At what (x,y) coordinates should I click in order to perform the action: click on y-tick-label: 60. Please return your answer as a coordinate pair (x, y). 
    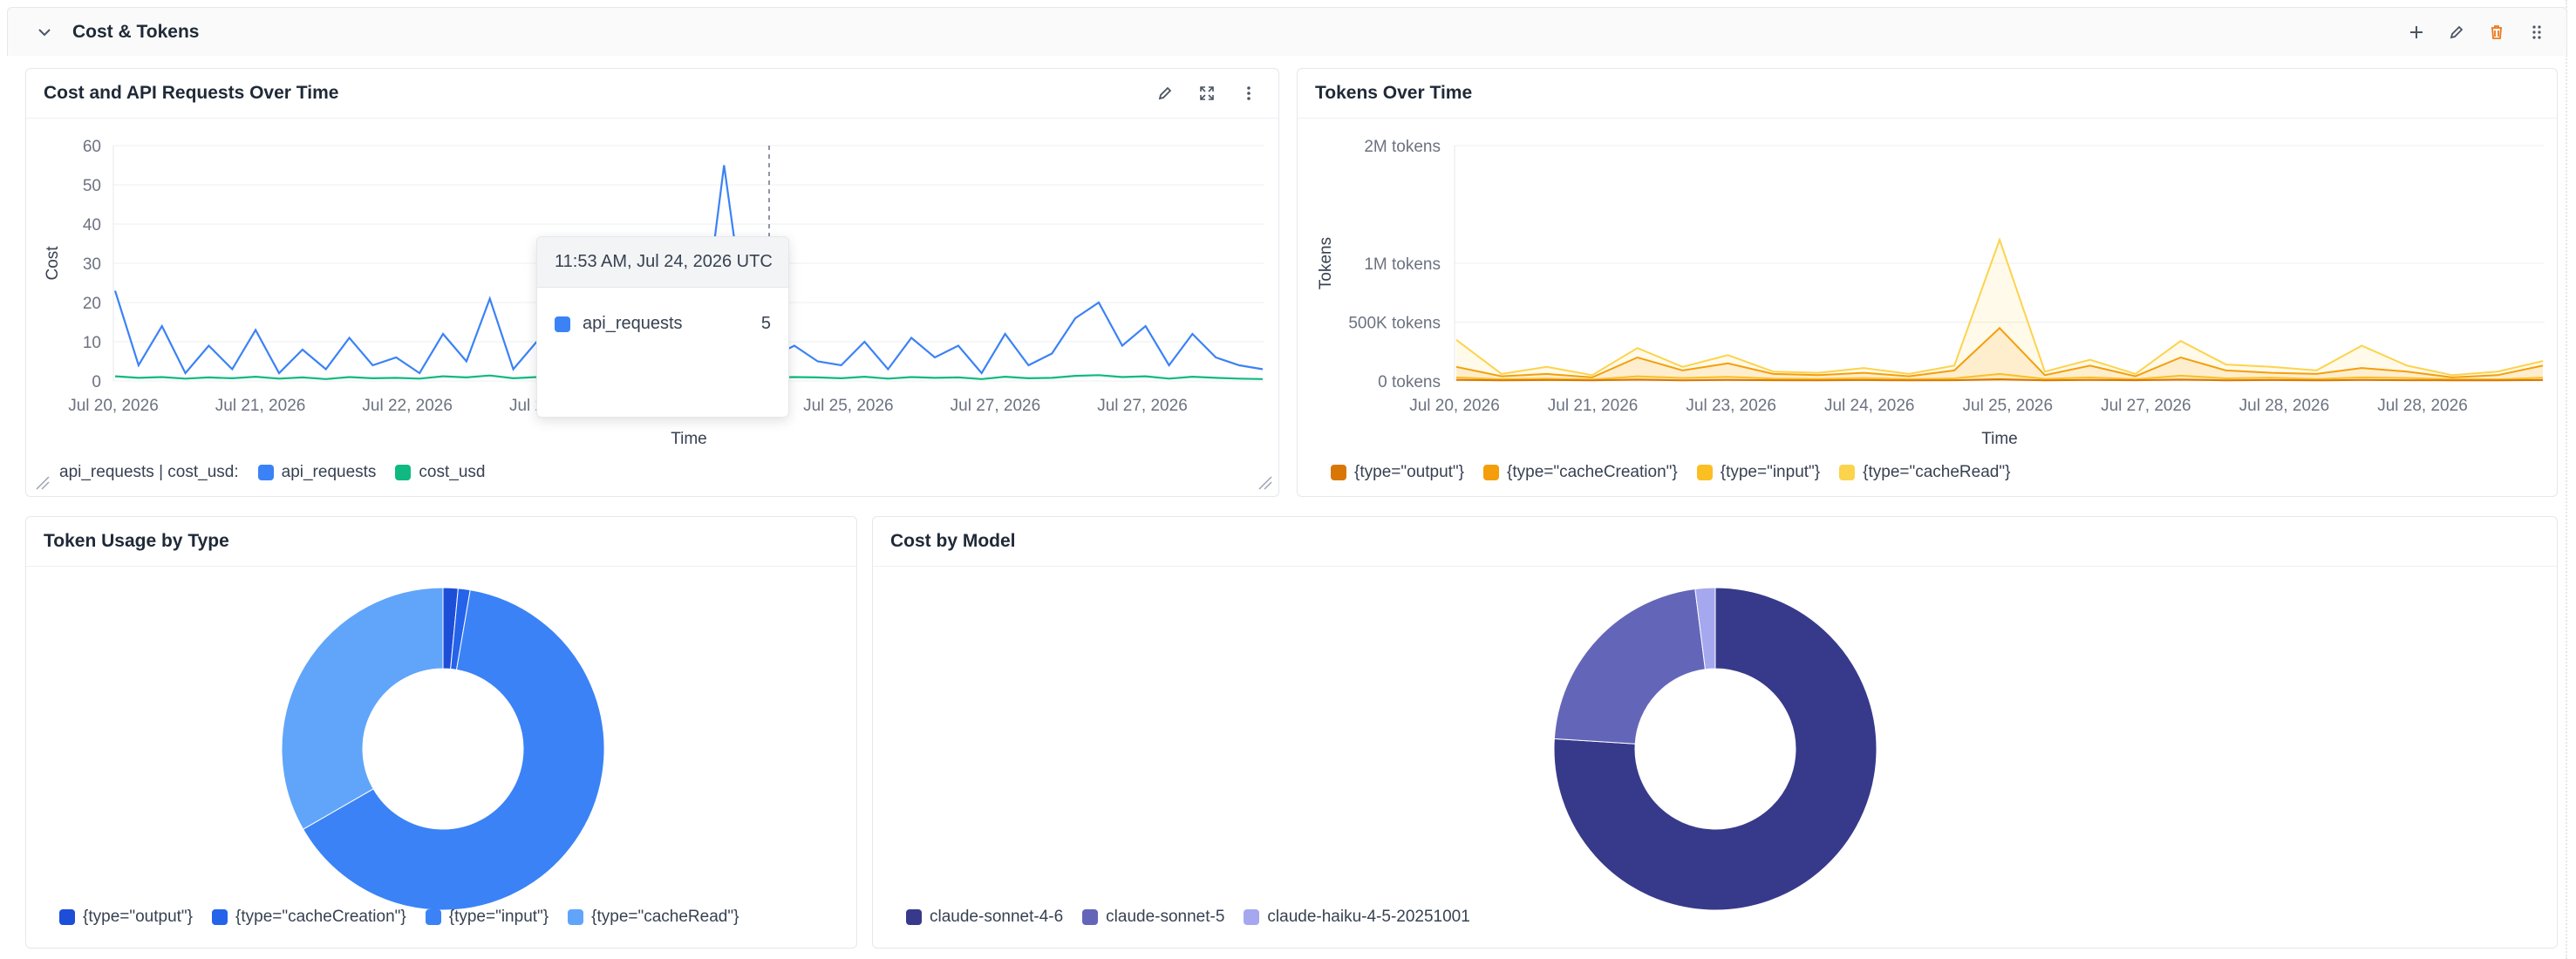
    Looking at the image, I should click on (92, 147).